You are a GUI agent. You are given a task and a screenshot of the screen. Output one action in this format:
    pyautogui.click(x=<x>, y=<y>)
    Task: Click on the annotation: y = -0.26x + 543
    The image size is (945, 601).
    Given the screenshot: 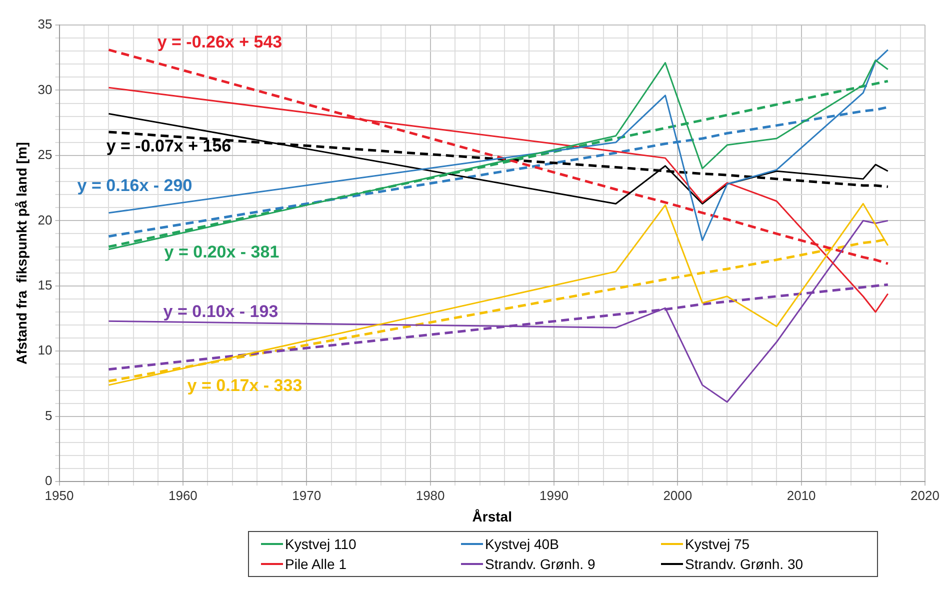 What is the action you would take?
    pyautogui.click(x=219, y=42)
    